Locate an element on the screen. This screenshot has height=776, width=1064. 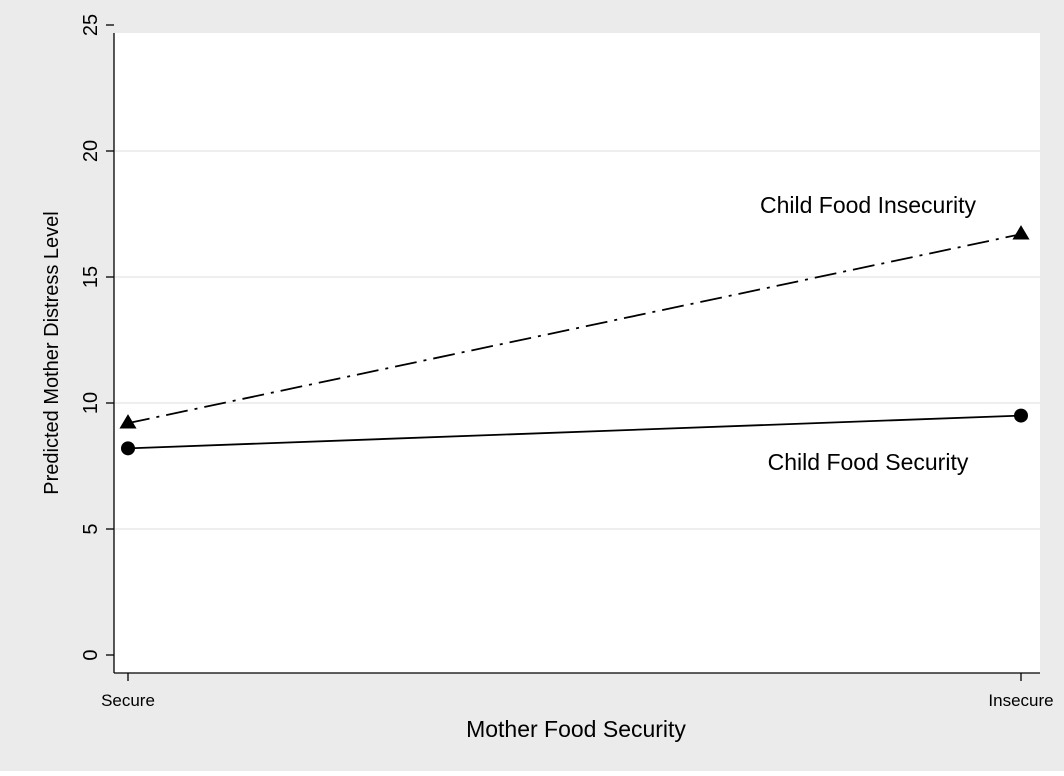
y-tick-label: 25 is located at coordinates (91, 25).